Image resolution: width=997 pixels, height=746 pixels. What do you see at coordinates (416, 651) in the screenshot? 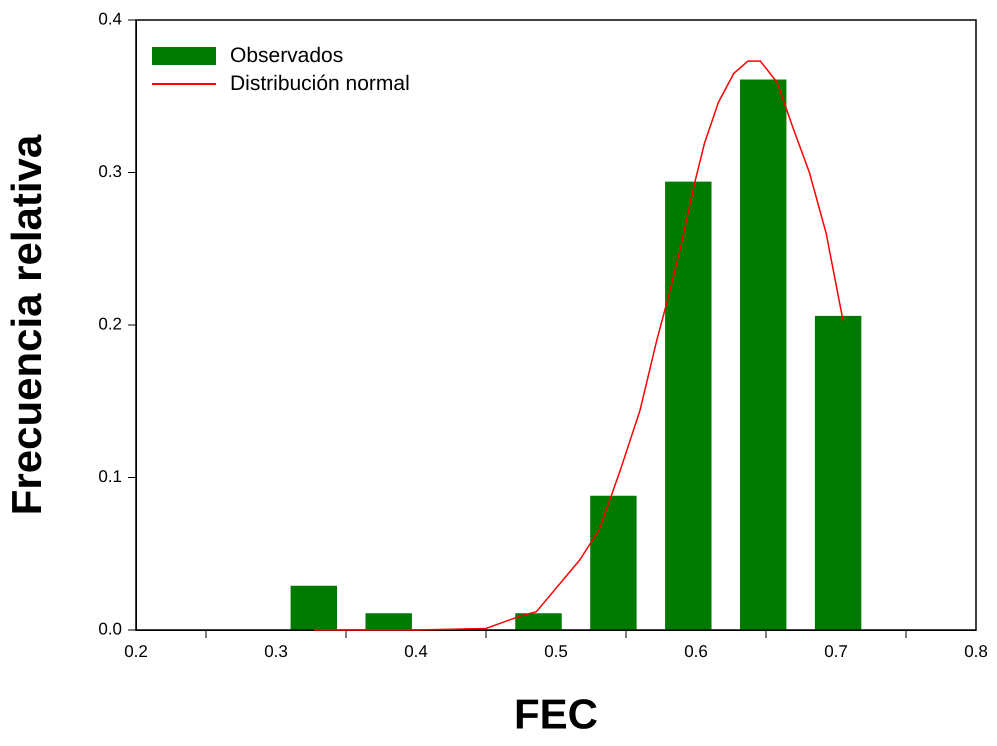
I see `x-tick-label: 0.4` at bounding box center [416, 651].